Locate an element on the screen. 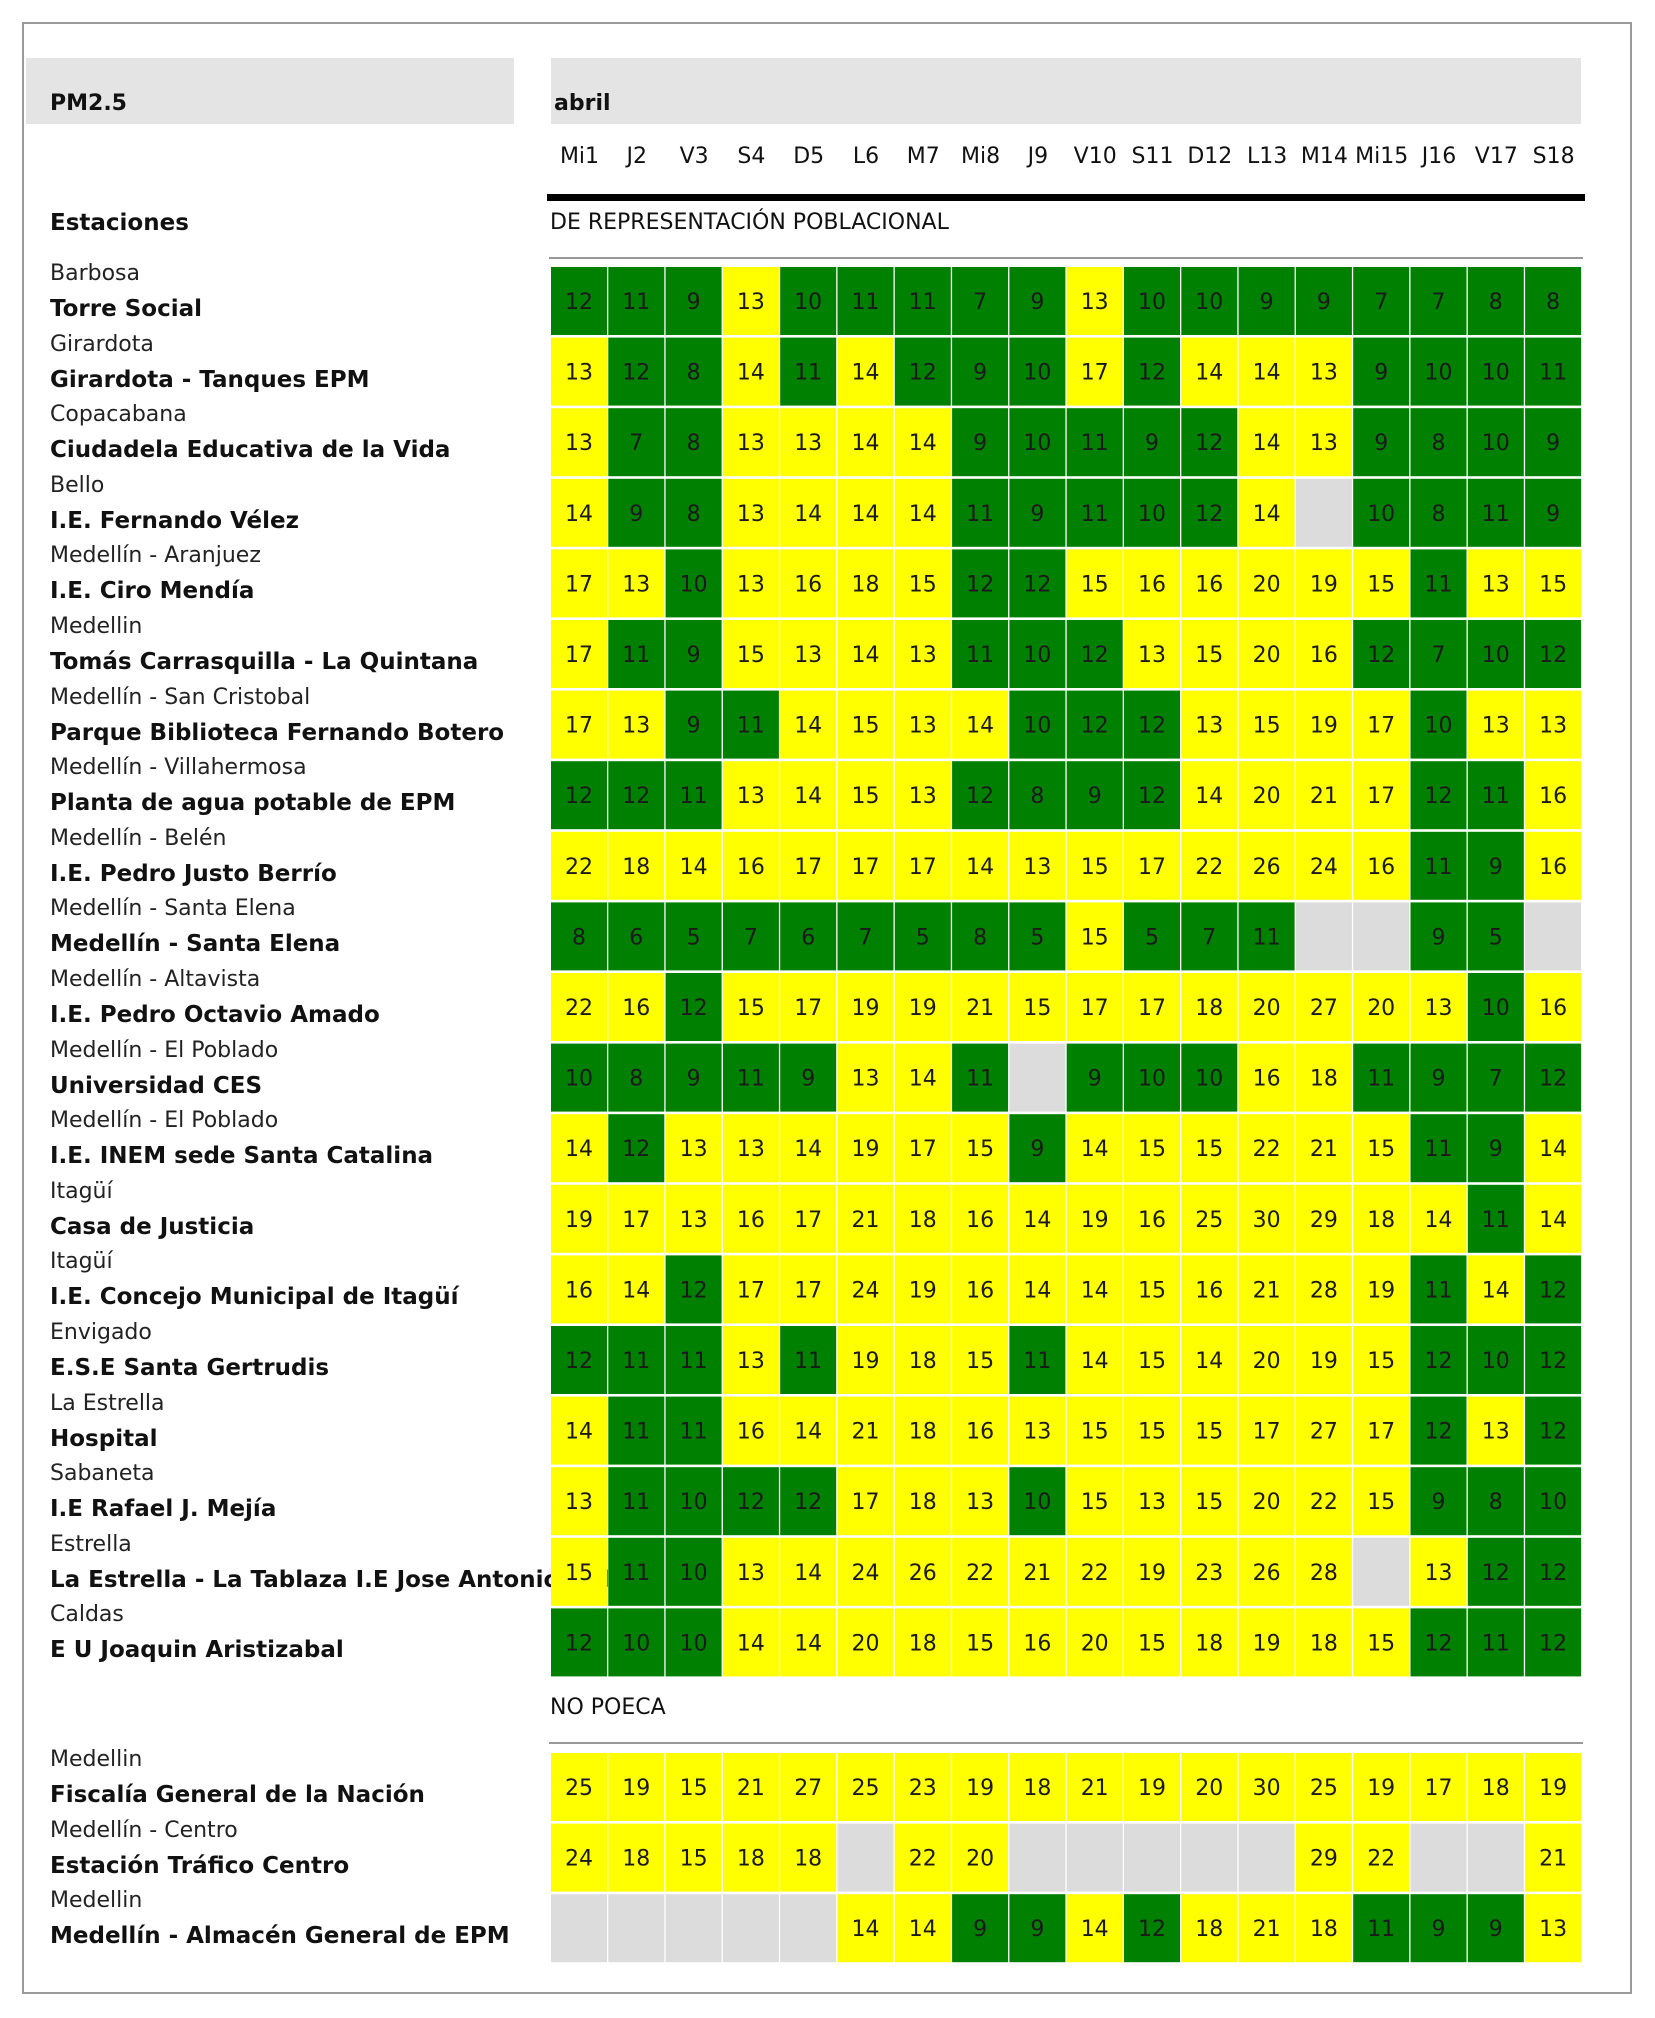  day-header-l13: L13 is located at coordinates (1267, 156).